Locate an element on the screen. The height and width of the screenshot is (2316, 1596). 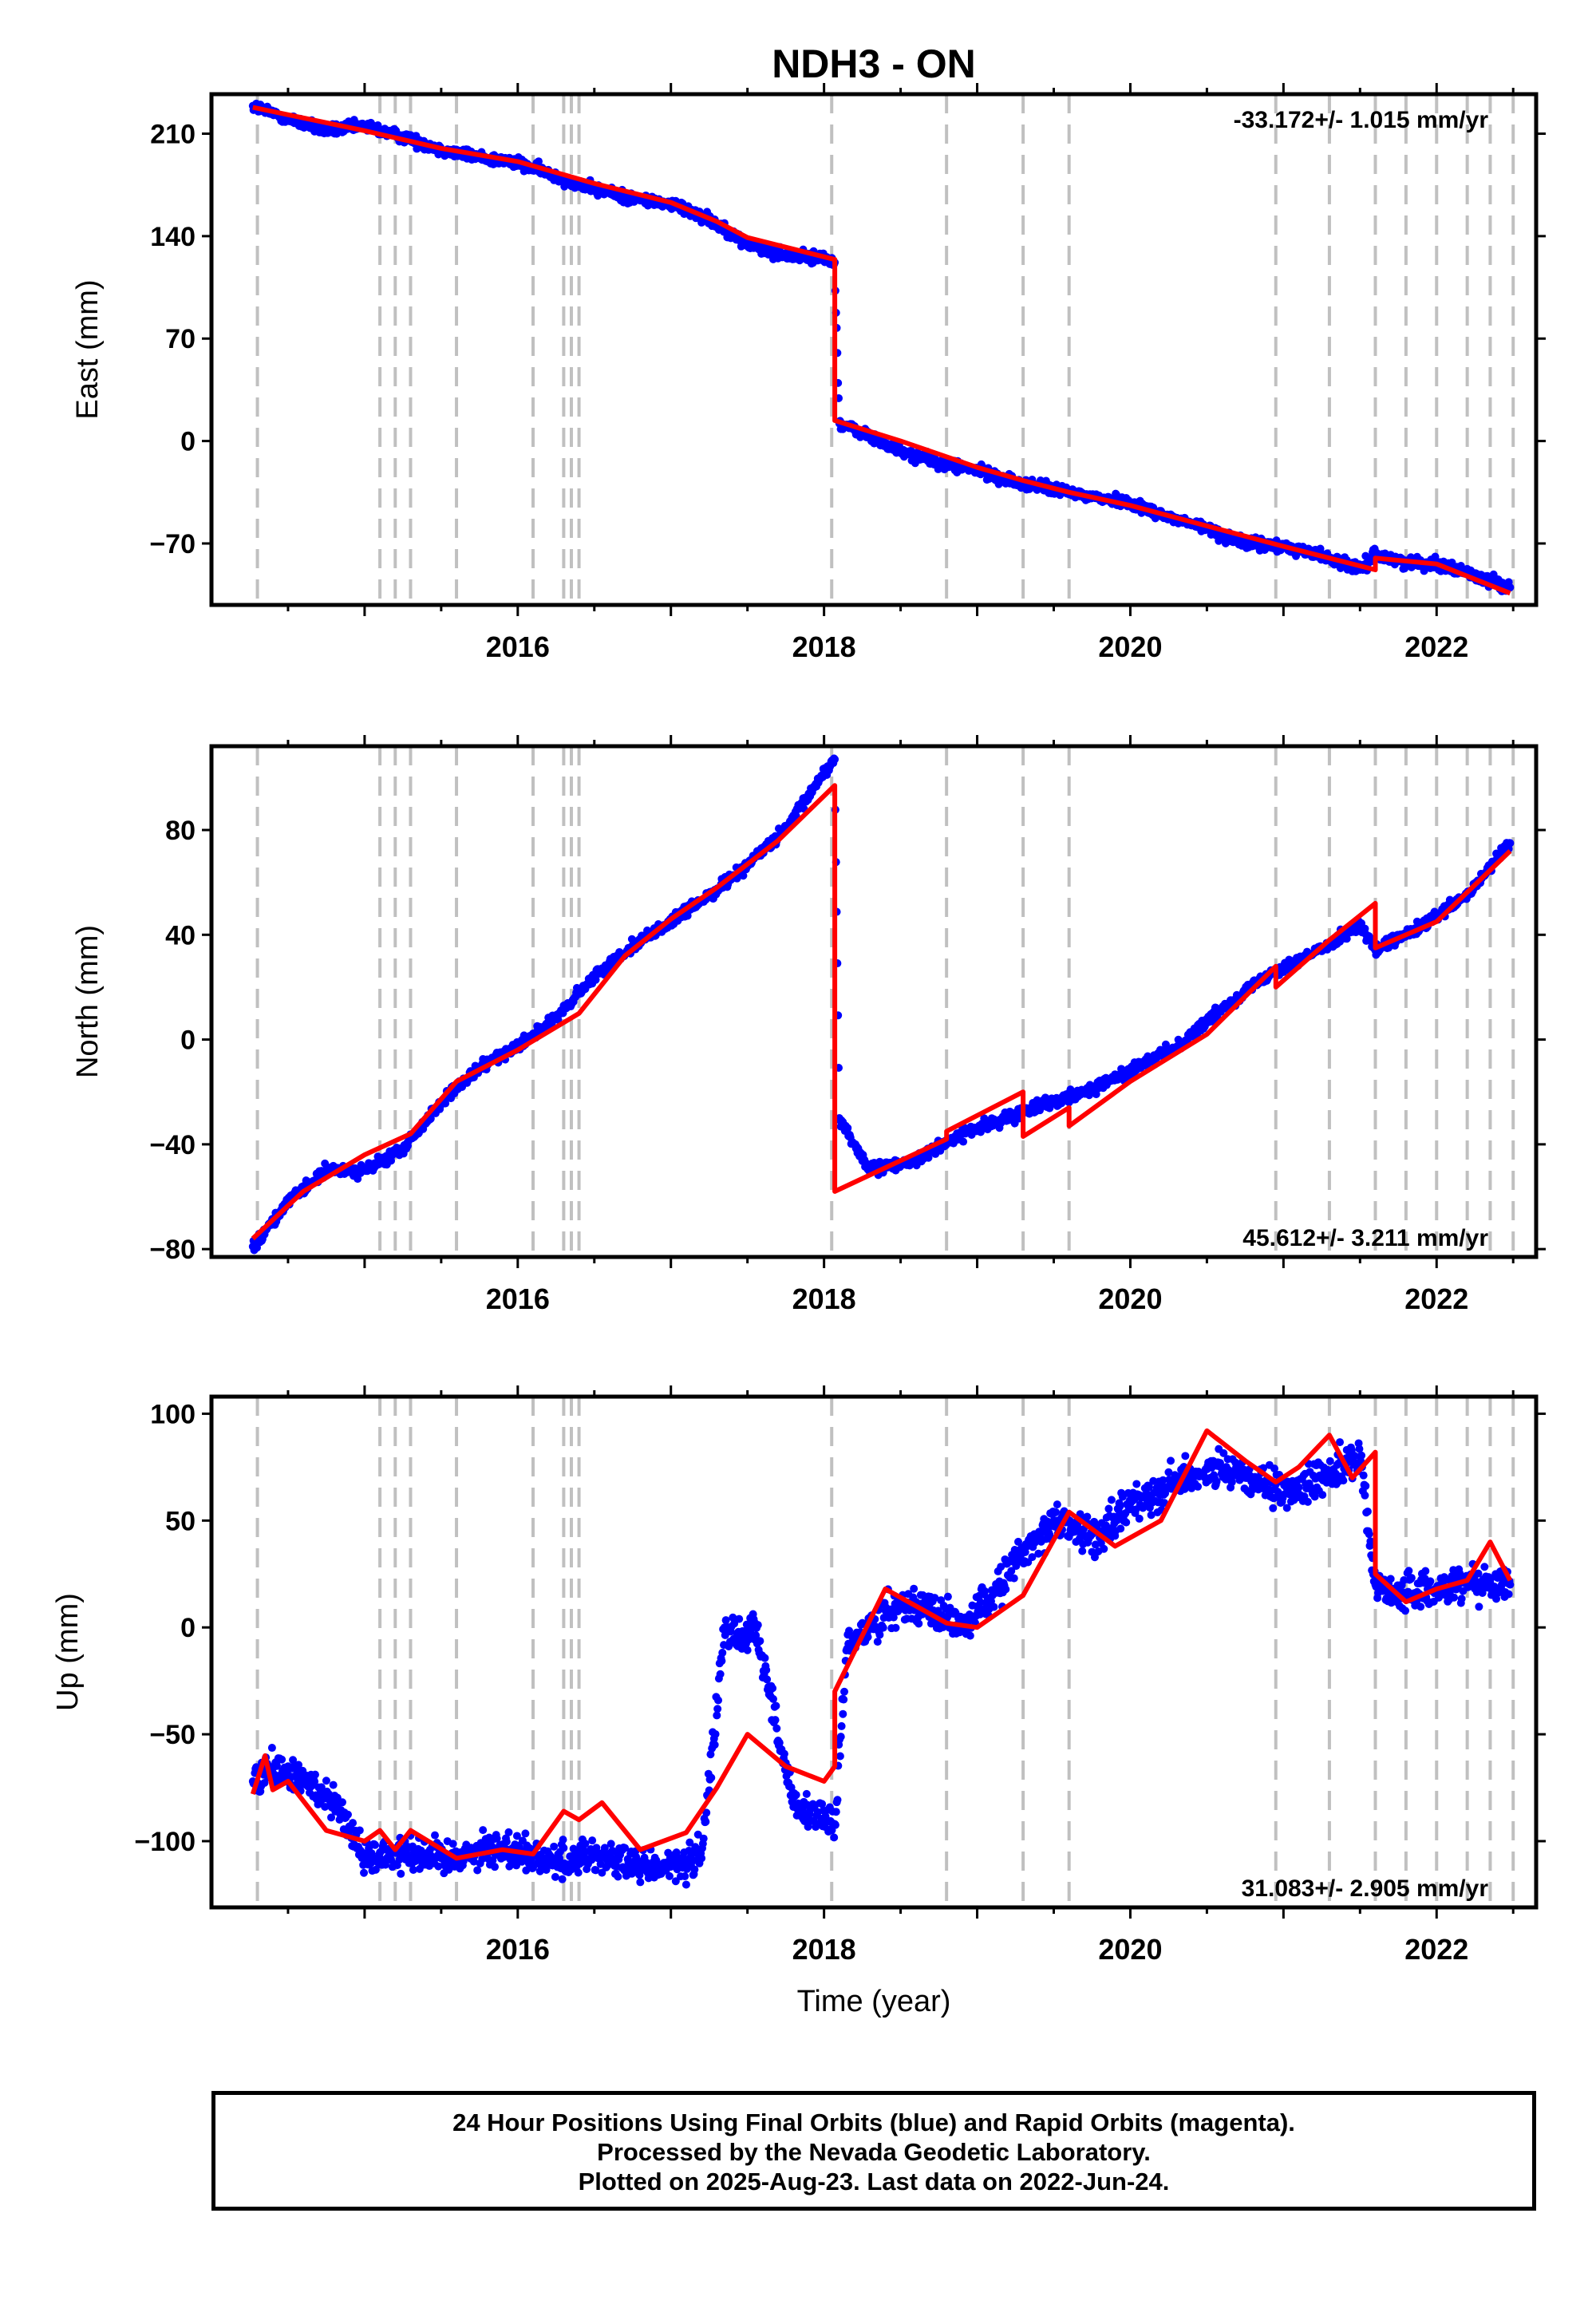
east-ylabel: East (mm) is located at coordinates (88, 349).